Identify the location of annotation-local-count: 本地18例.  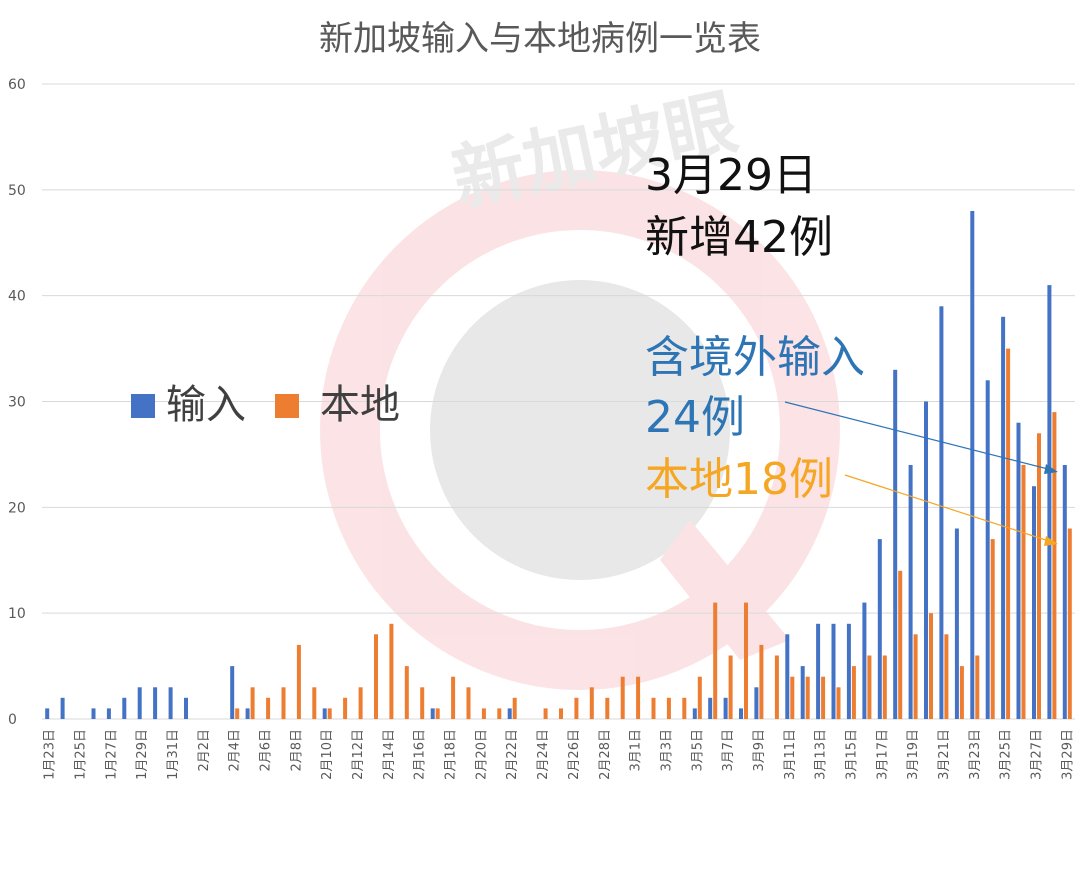
(739, 479).